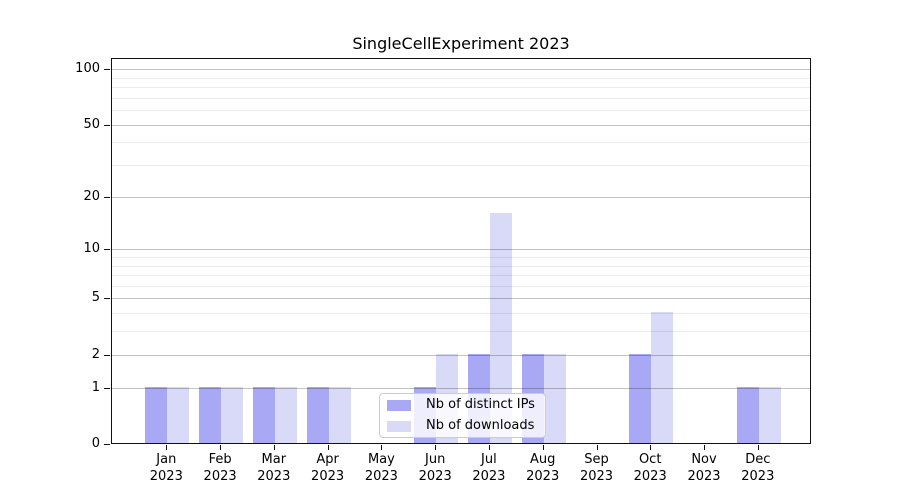 Image resolution: width=900 pixels, height=500 pixels. Describe the element at coordinates (640, 398) in the screenshot. I see `bar-ips-oct` at that location.